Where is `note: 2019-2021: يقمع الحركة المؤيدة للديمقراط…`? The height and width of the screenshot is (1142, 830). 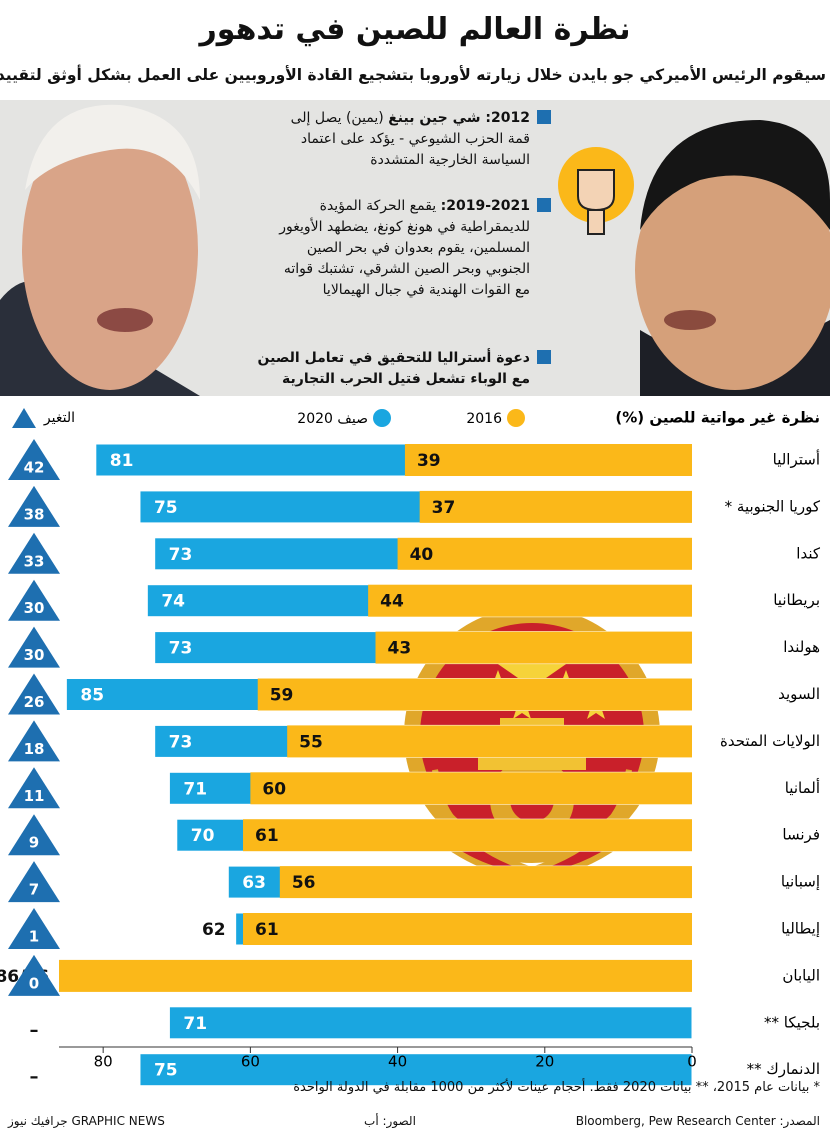
note: 2019-2021: يقمع الحركة المؤيدة للديمقراط… is located at coordinates (400, 248).